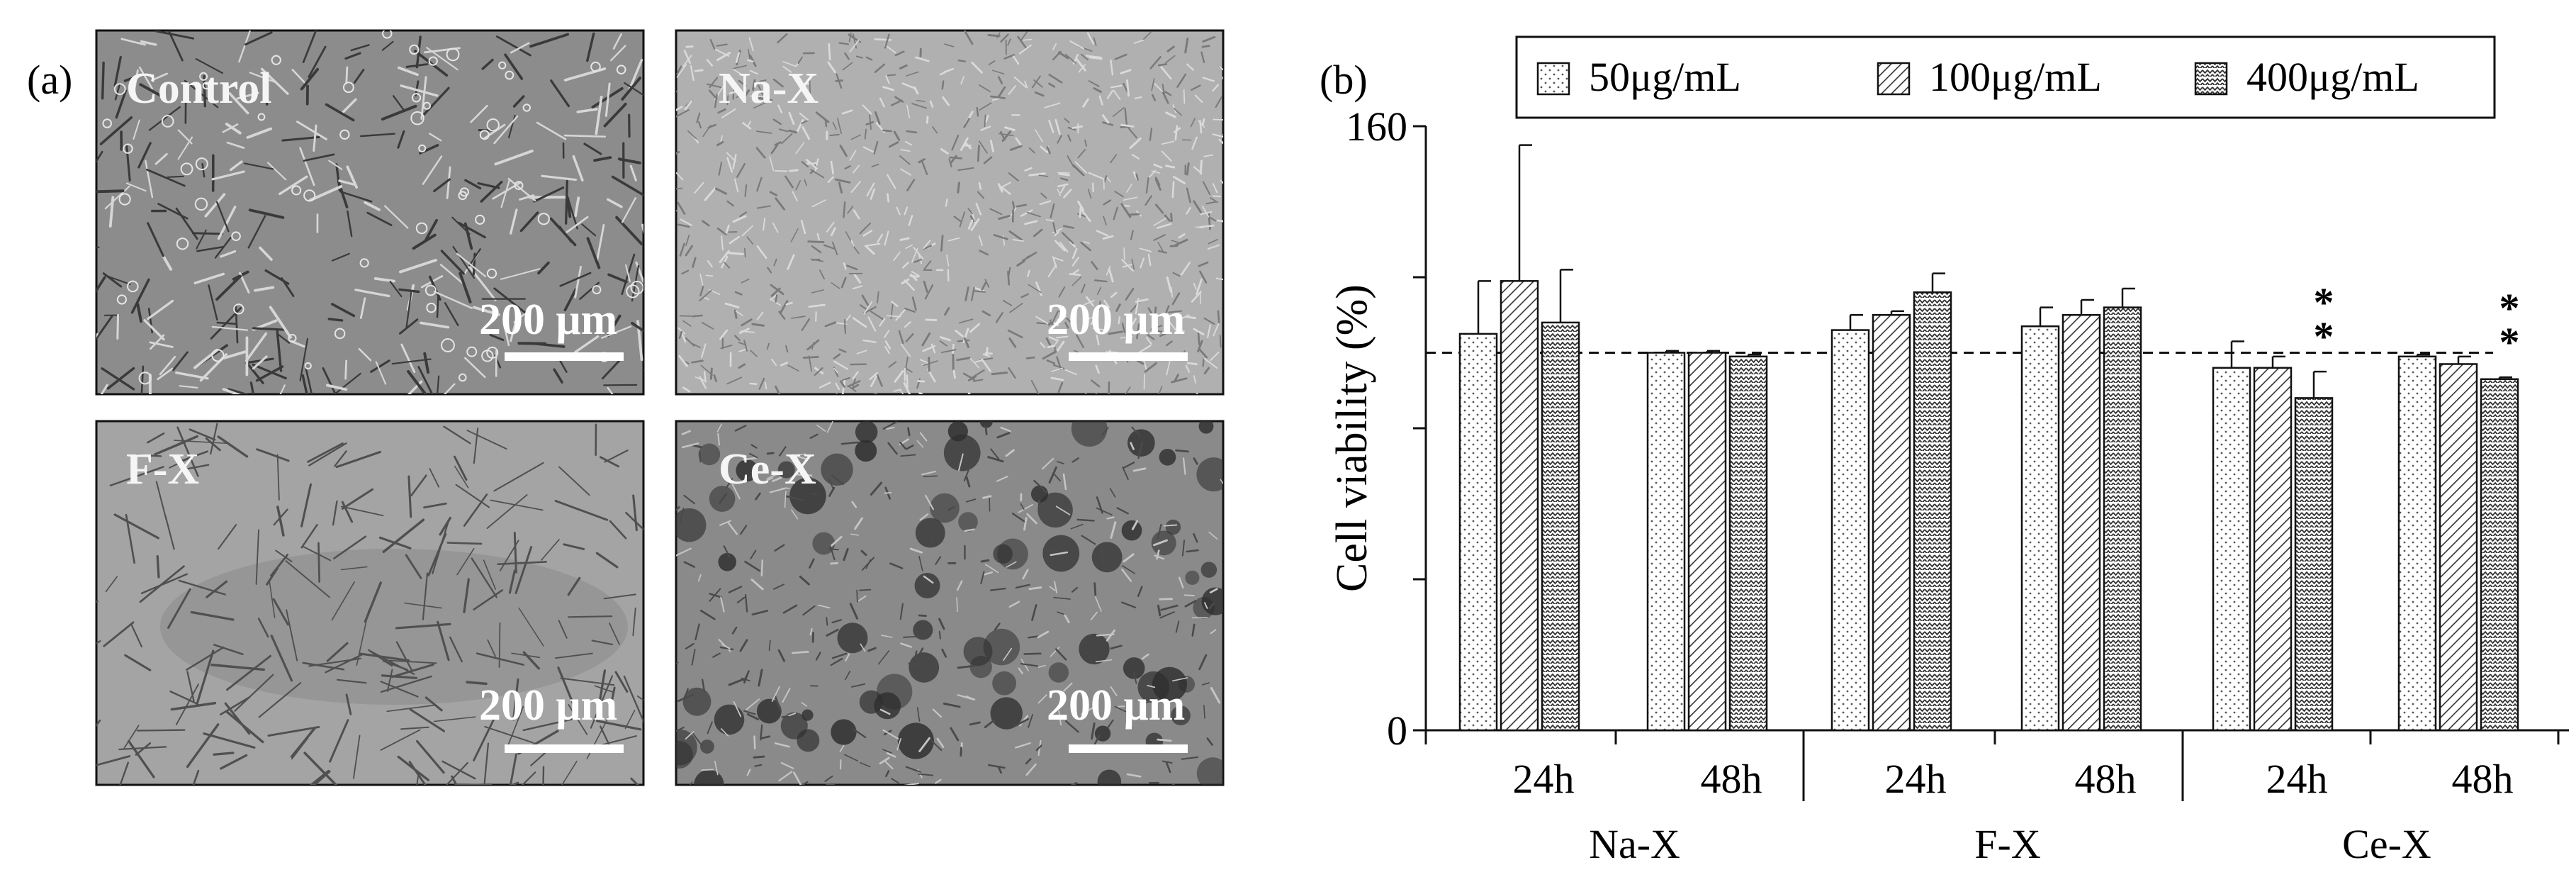  I want to click on annotations: ****, so click(2417, 322).